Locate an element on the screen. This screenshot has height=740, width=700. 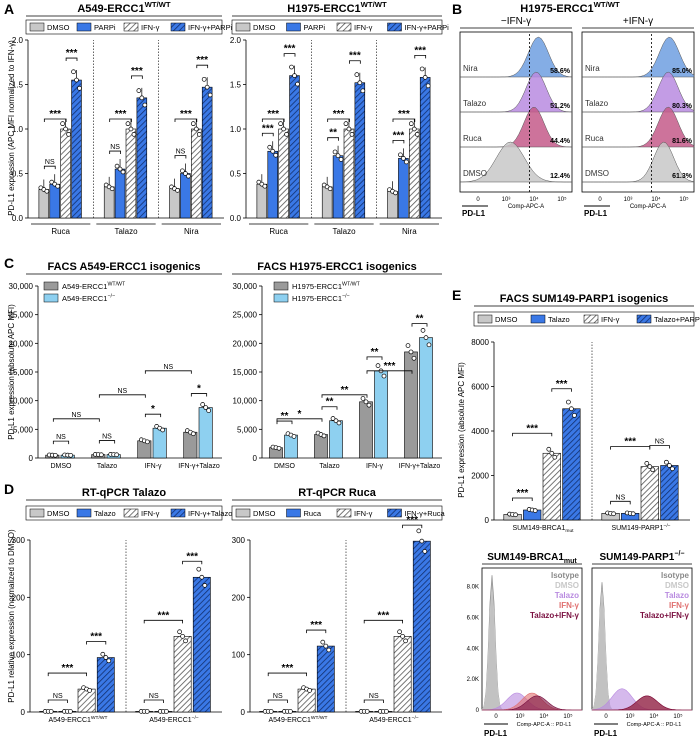
panel-e2-legend-label: Talazo is located at coordinates (677, 595).